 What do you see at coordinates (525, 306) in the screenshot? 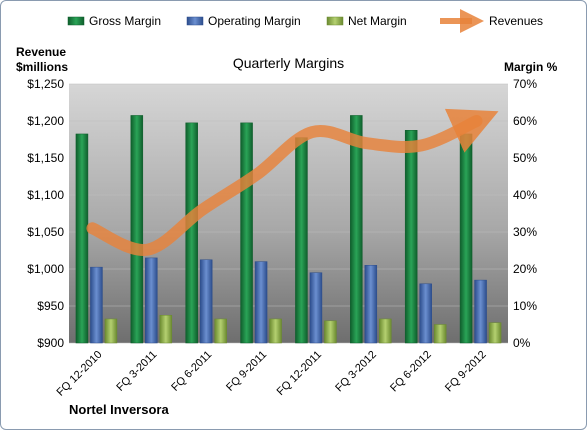
I see `right-tick-label: 10%` at bounding box center [525, 306].